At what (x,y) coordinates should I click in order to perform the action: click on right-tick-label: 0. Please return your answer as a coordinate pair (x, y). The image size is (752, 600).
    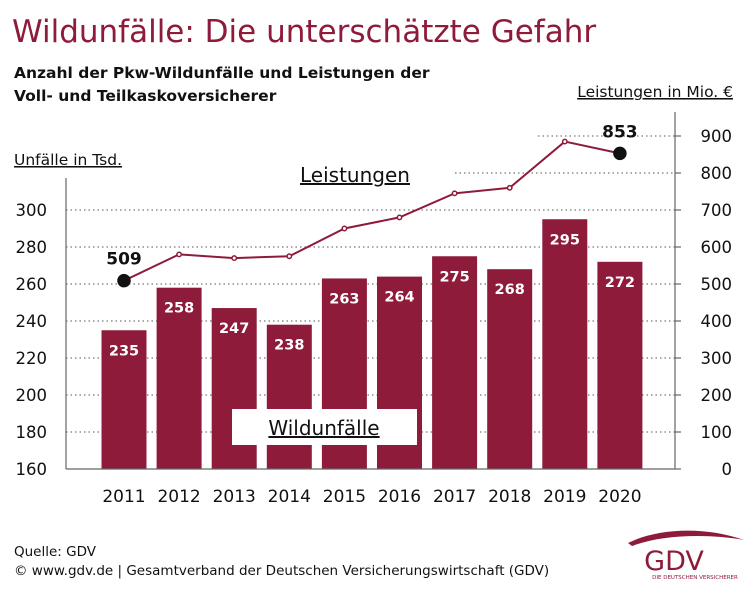
    Looking at the image, I should click on (727, 469).